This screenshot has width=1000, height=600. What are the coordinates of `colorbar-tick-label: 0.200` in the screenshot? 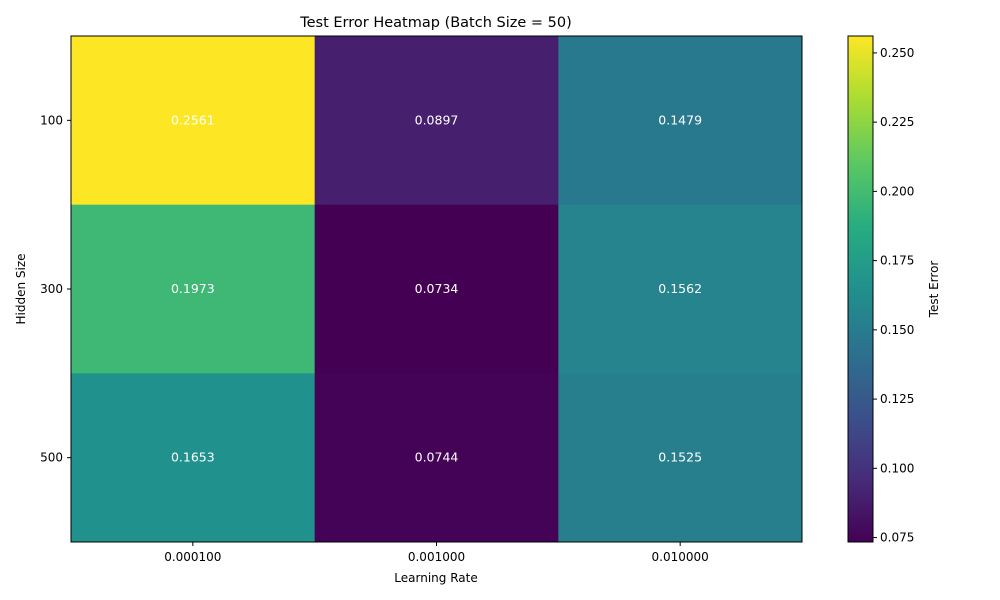 It's located at (897, 191).